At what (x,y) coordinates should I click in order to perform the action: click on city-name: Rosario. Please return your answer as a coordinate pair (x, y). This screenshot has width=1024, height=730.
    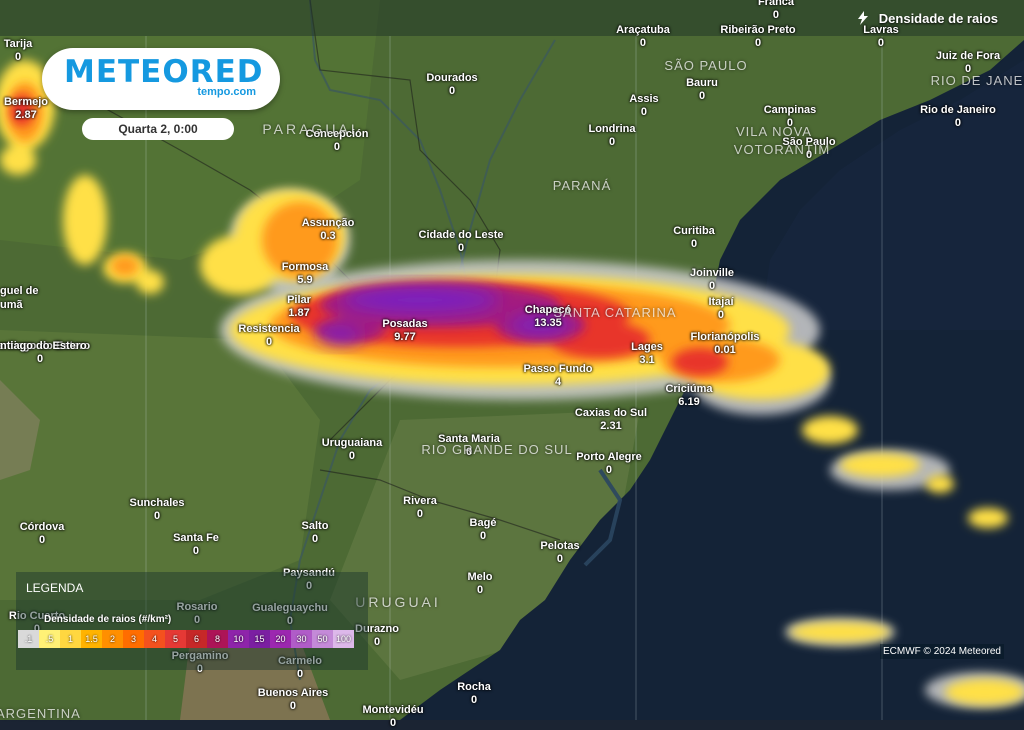
    Looking at the image, I should click on (197, 607).